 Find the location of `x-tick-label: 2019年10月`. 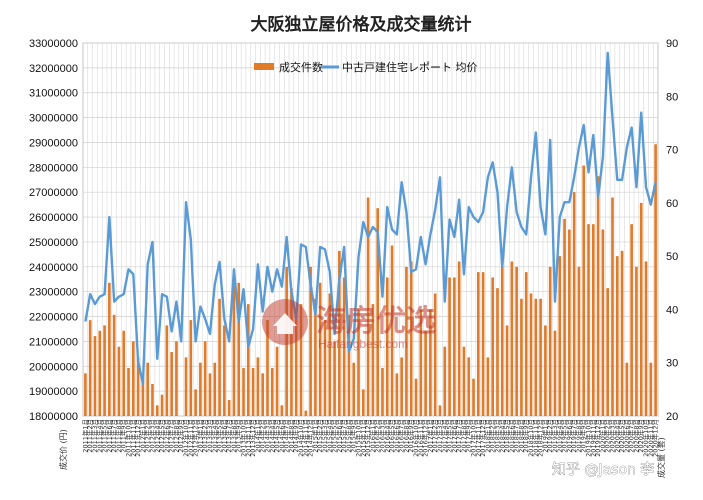

x-tick-label: 2019年10月 is located at coordinates (588, 438).